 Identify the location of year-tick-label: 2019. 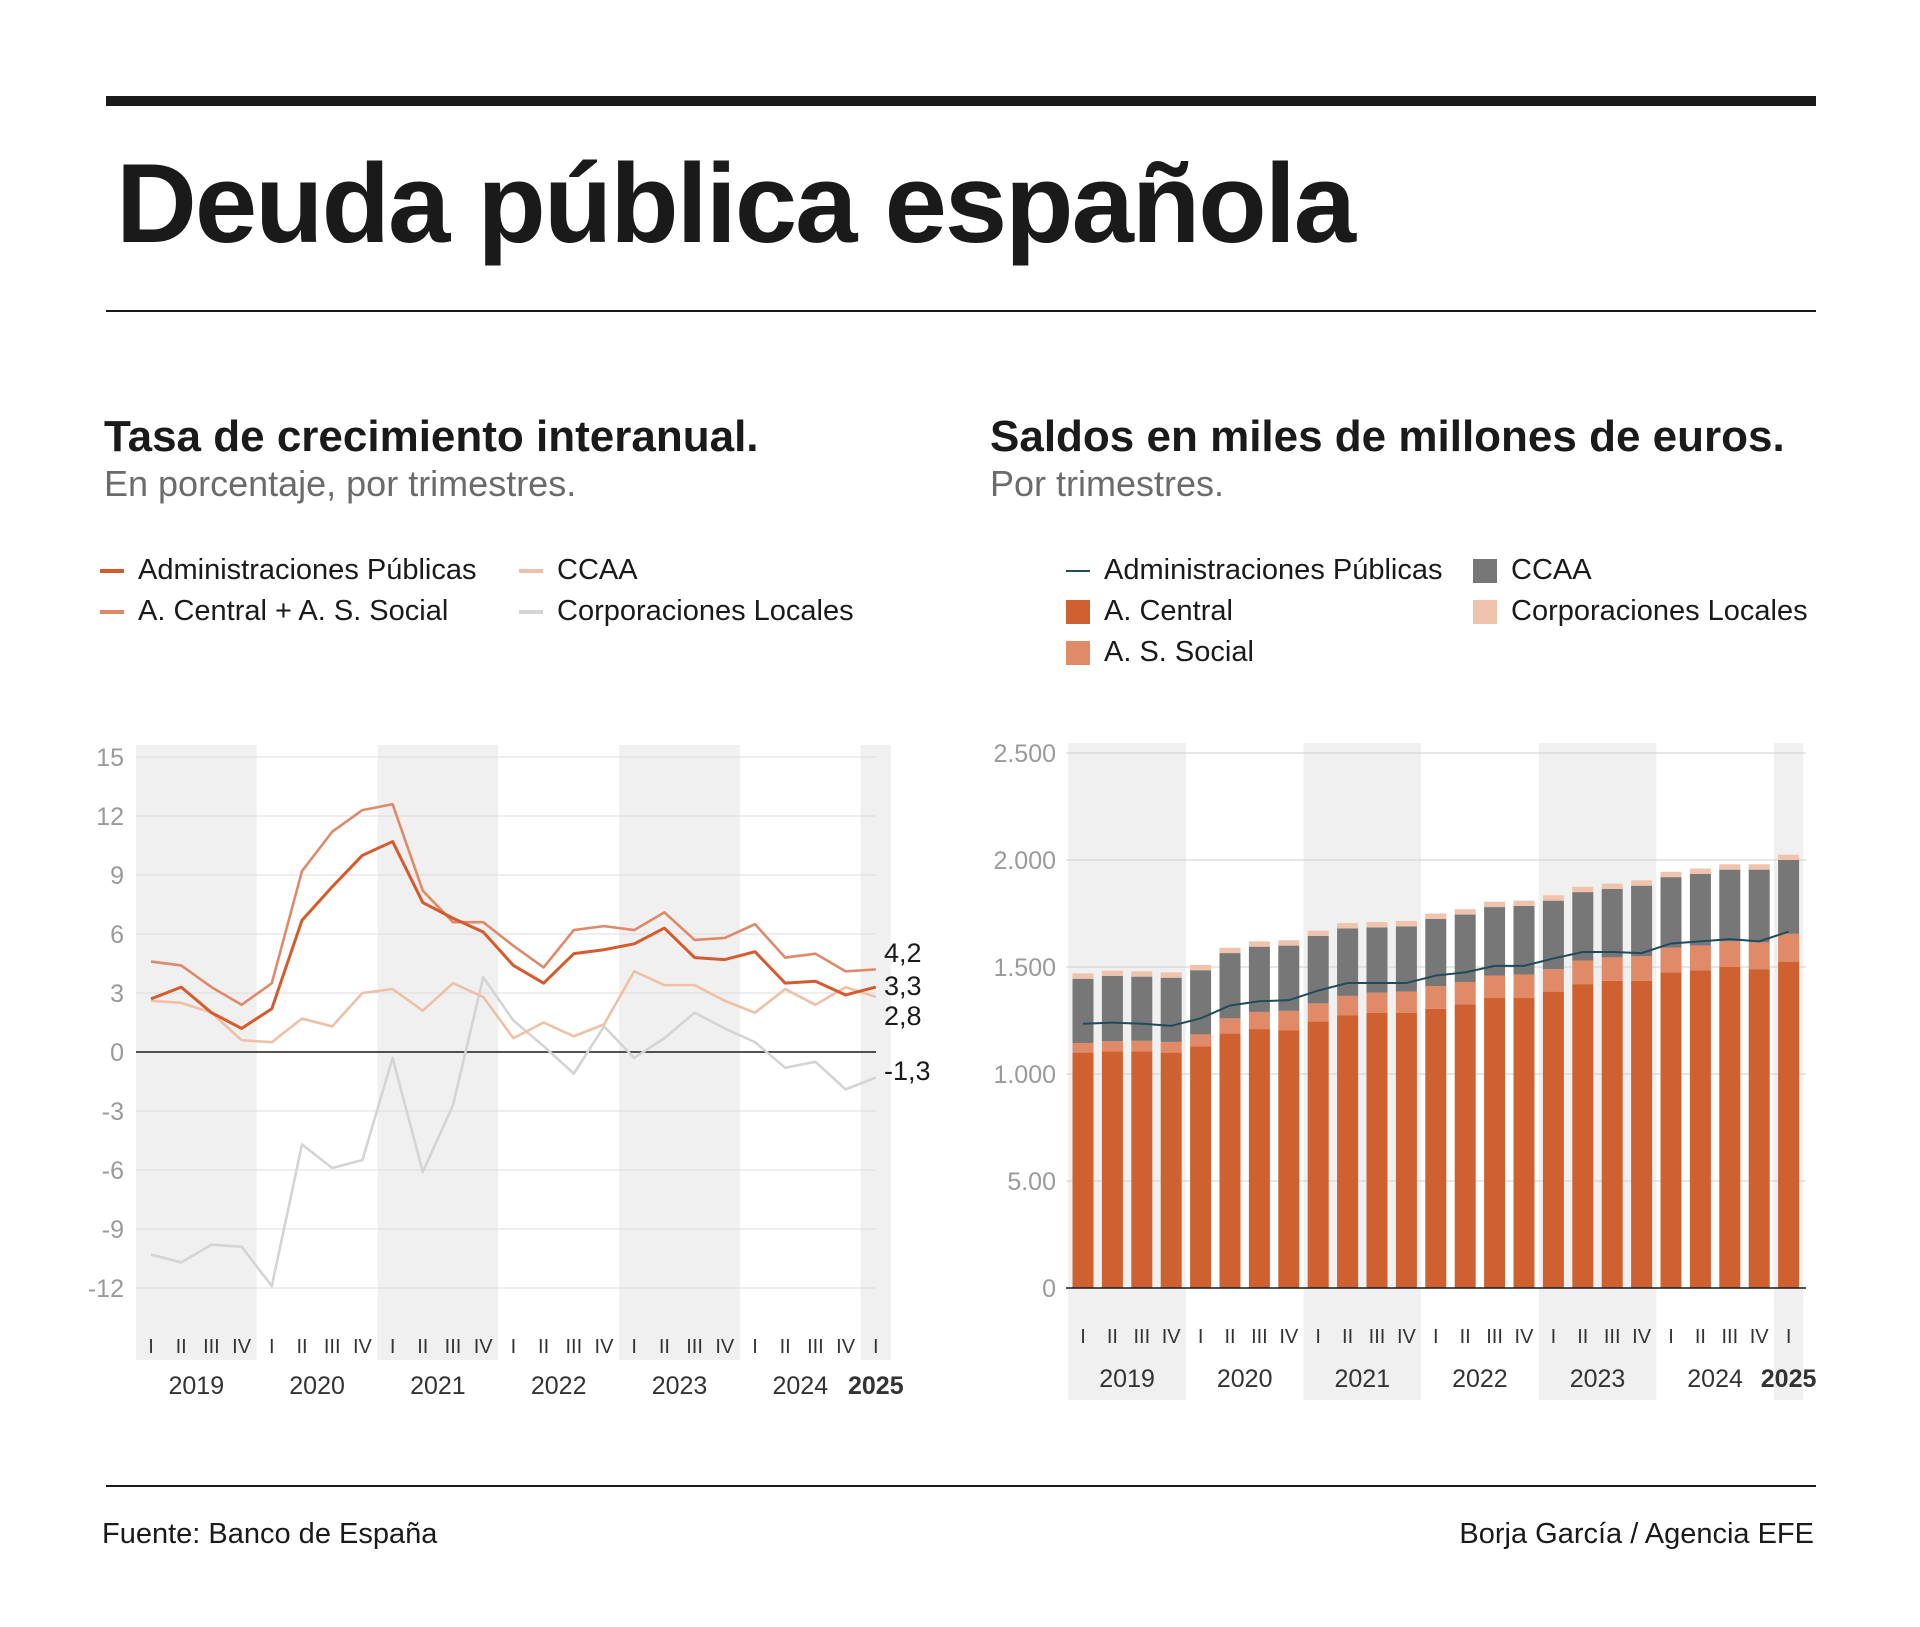
(196, 1386).